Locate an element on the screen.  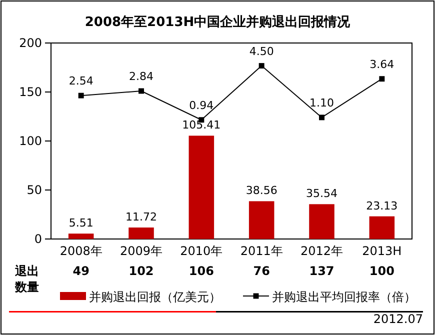
data-label: 2.54 is located at coordinates (81, 81).